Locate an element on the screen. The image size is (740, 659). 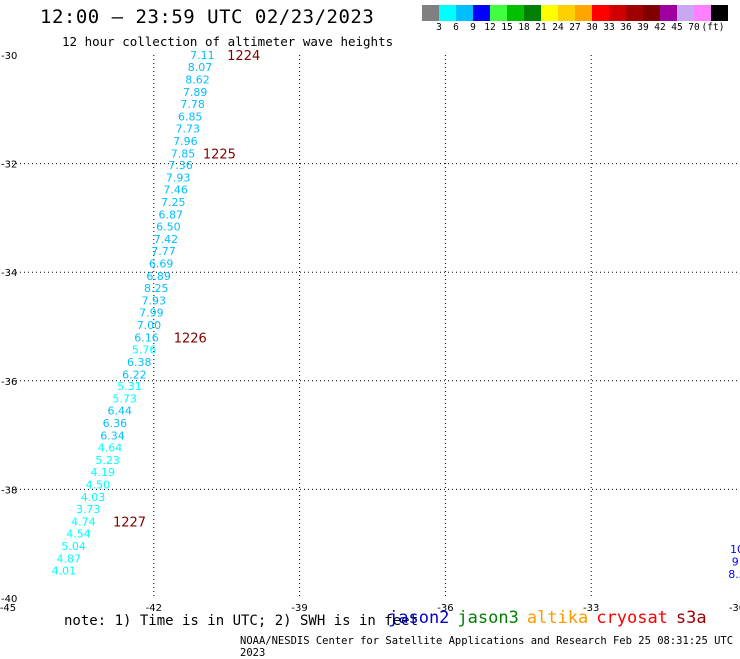
wave-height-label: 10 is located at coordinates (735, 549).